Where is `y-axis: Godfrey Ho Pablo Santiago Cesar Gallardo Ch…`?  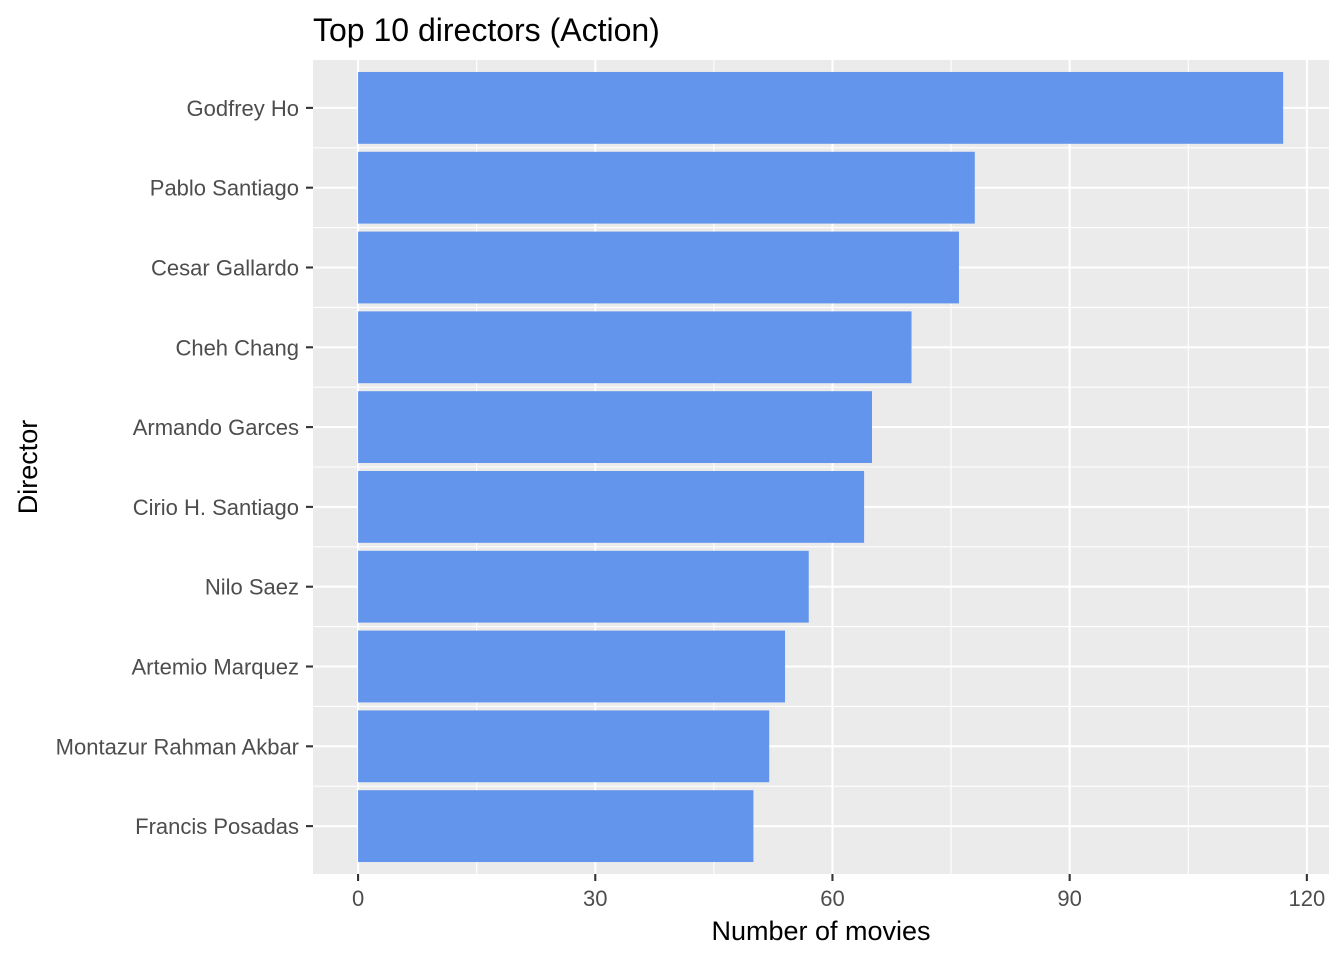 y-axis: Godfrey Ho Pablo Santiago Cesar Gallardo Ch… is located at coordinates (184, 467).